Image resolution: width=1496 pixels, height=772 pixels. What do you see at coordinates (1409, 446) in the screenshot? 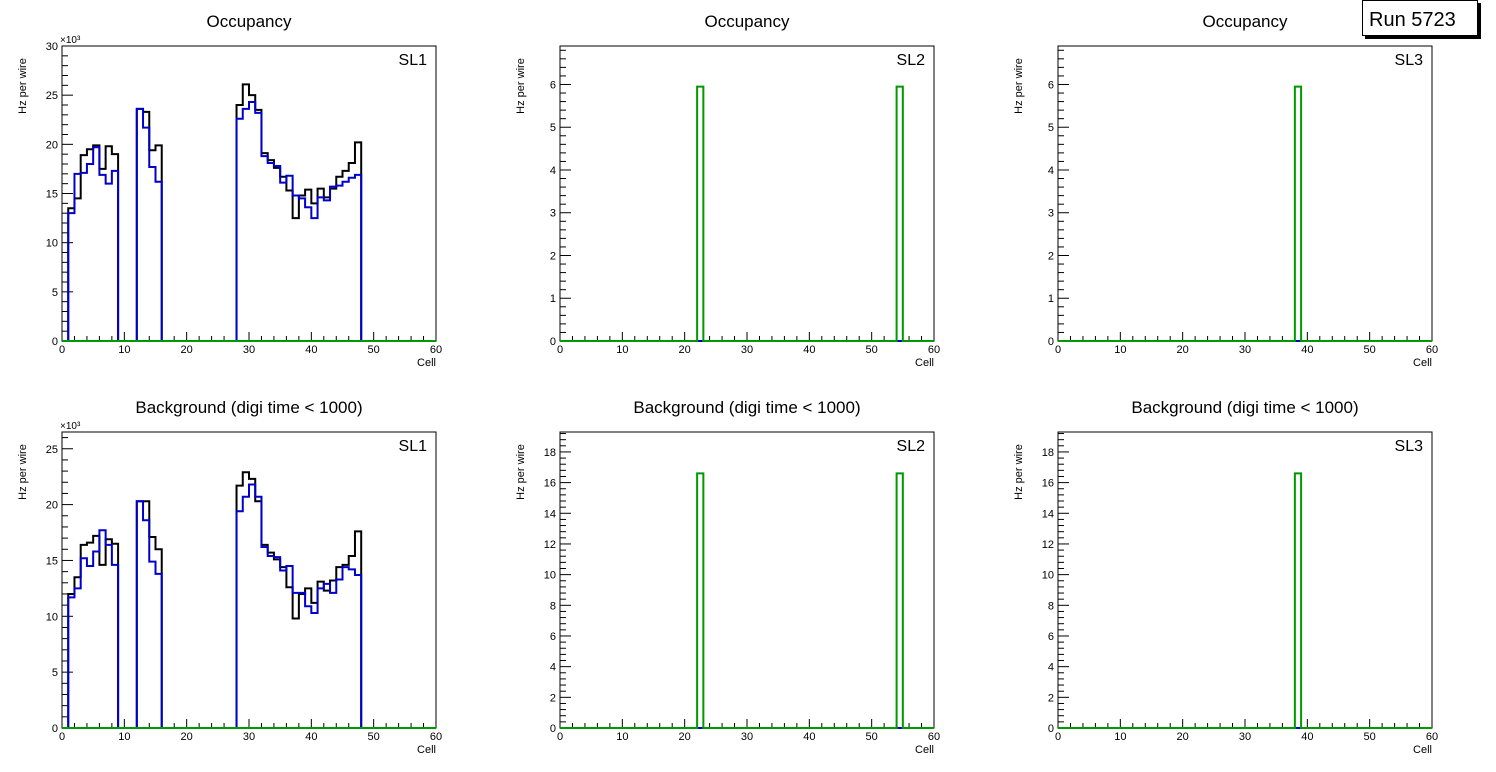
I see `superlayer-label: SL3` at bounding box center [1409, 446].